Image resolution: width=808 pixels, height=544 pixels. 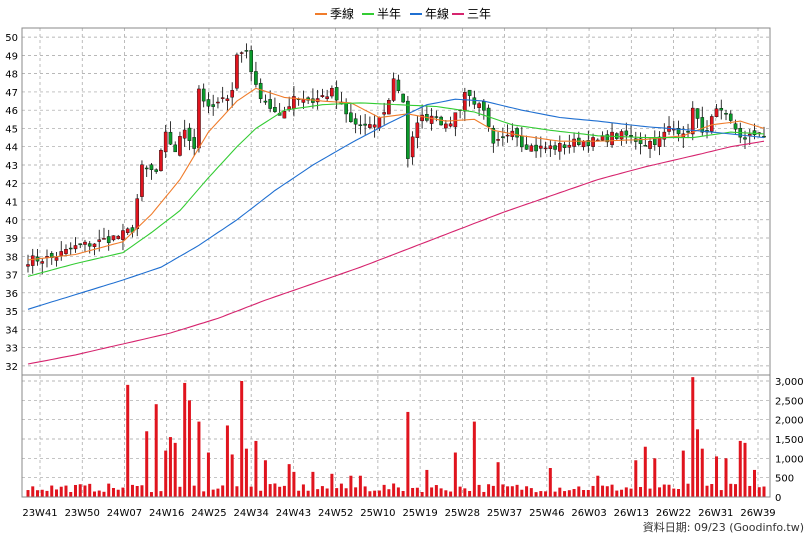 I want to click on y-tick-label: 33, so click(x=11, y=349).